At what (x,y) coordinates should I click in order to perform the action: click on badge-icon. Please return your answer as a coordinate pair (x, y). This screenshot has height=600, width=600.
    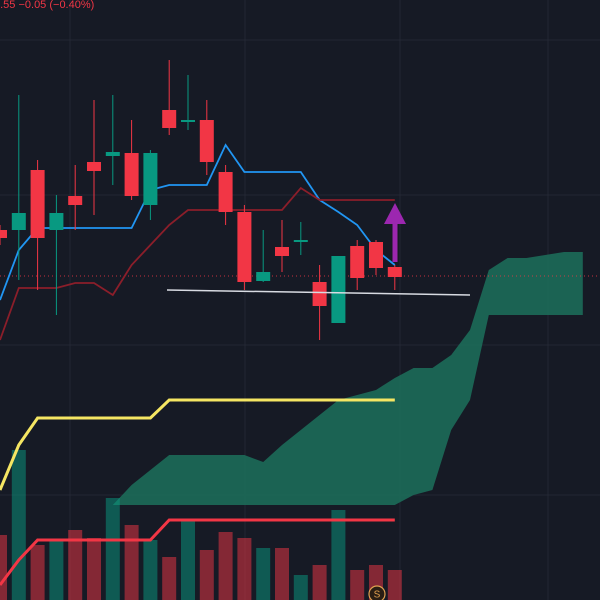
    Looking at the image, I should click on (377, 592).